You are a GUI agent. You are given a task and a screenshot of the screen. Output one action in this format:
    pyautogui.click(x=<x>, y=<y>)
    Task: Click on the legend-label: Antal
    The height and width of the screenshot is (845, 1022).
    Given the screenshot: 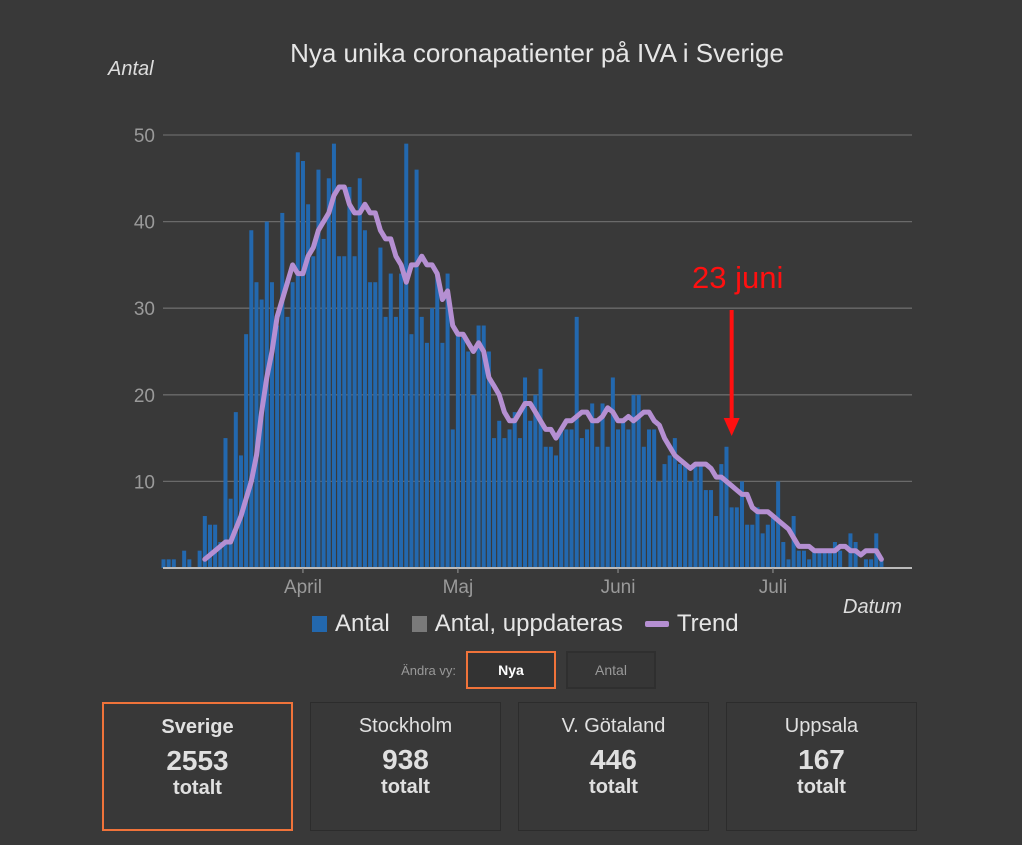 What is the action you would take?
    pyautogui.click(x=362, y=623)
    